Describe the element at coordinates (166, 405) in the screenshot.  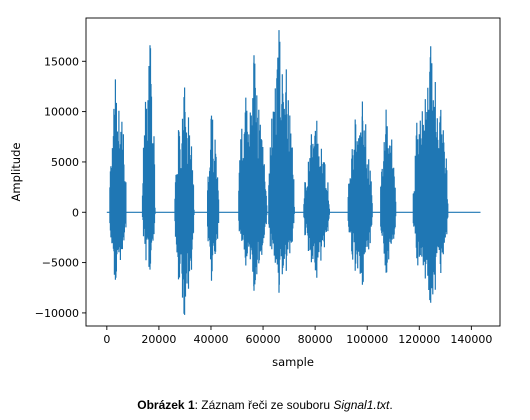
I see `caption-label: Obrázek 1` at that location.